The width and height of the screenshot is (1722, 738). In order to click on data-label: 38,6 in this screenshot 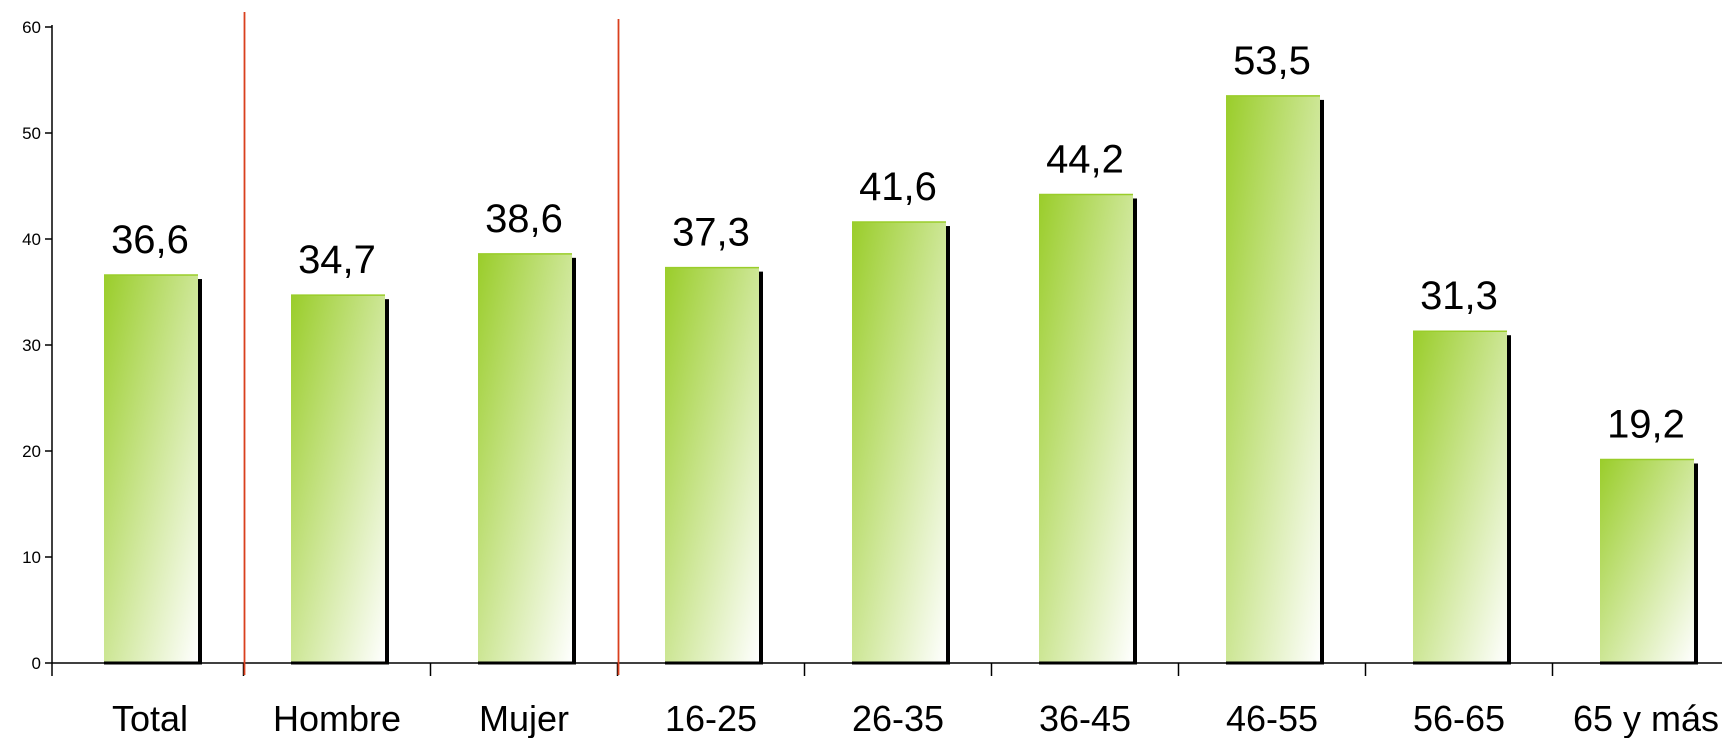, I will do `click(524, 219)`.